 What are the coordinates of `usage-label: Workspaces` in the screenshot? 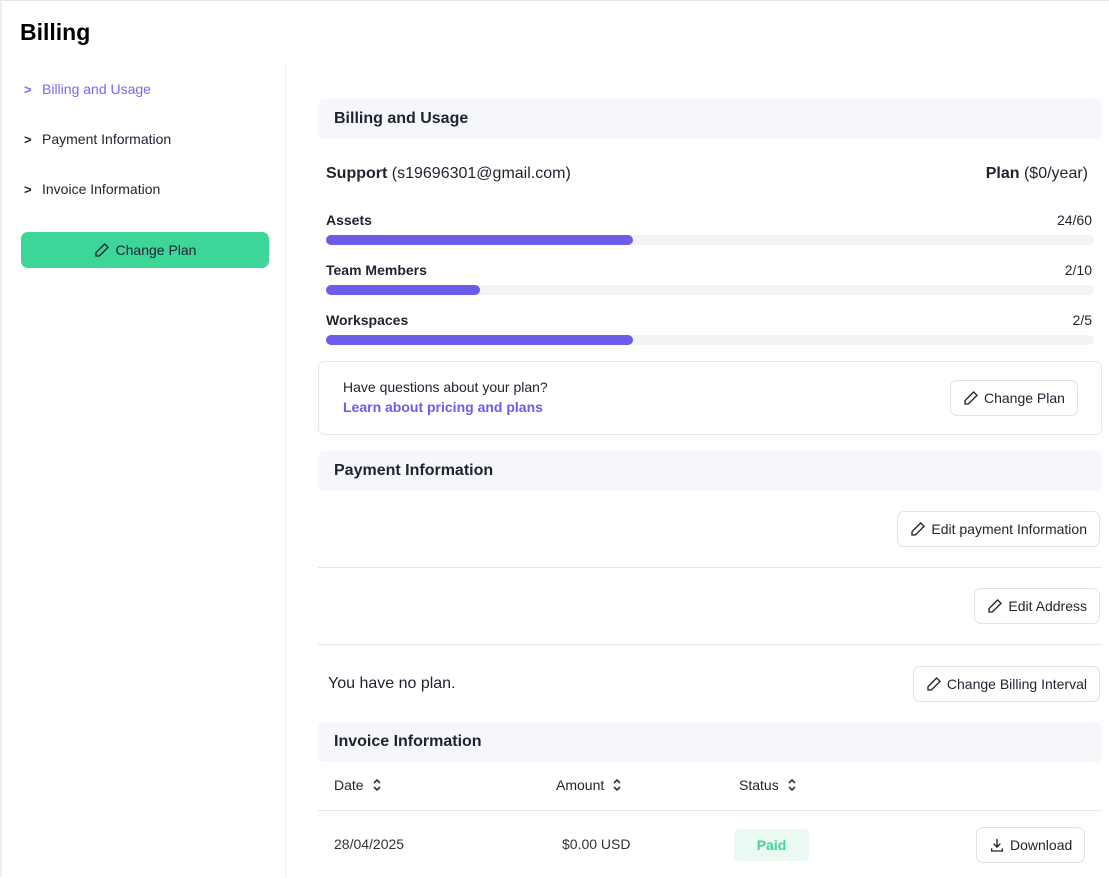 It's located at (367, 320).